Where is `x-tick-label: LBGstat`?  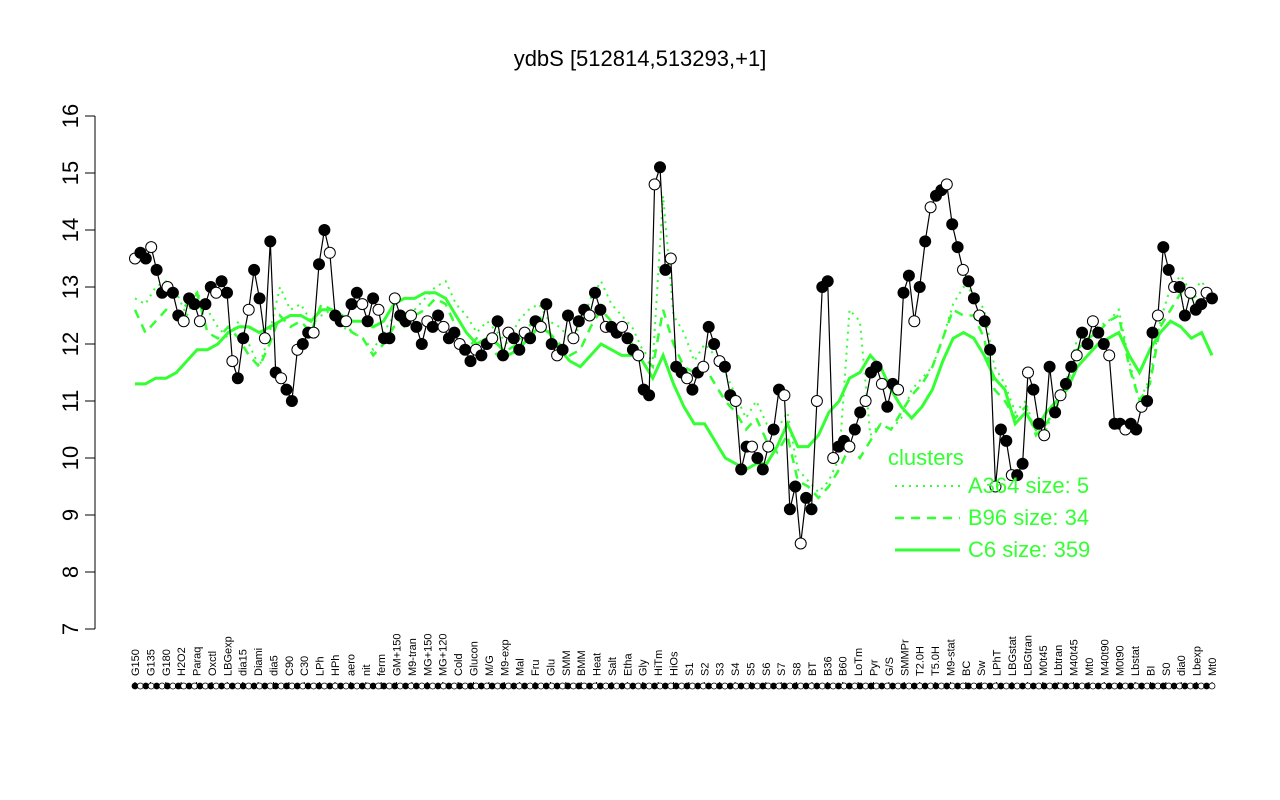
x-tick-label: LBGstat is located at coordinates (1013, 656).